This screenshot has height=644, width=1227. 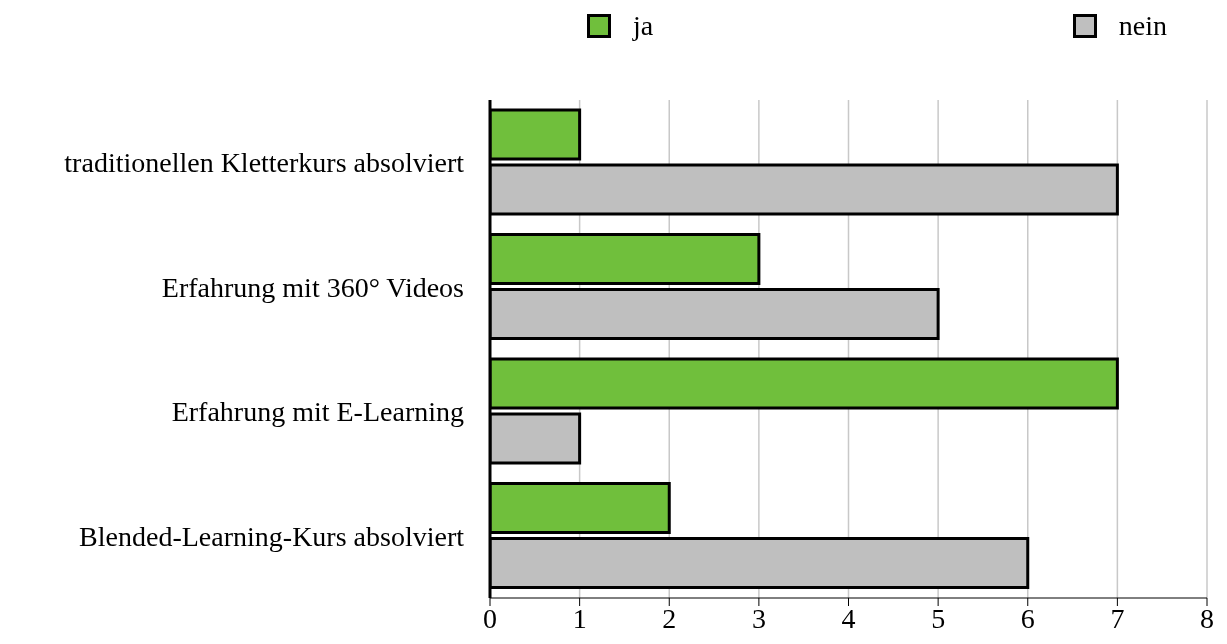 What do you see at coordinates (272, 536) in the screenshot?
I see `y-tick-label: Blended-Learning-Kurs absolviert` at bounding box center [272, 536].